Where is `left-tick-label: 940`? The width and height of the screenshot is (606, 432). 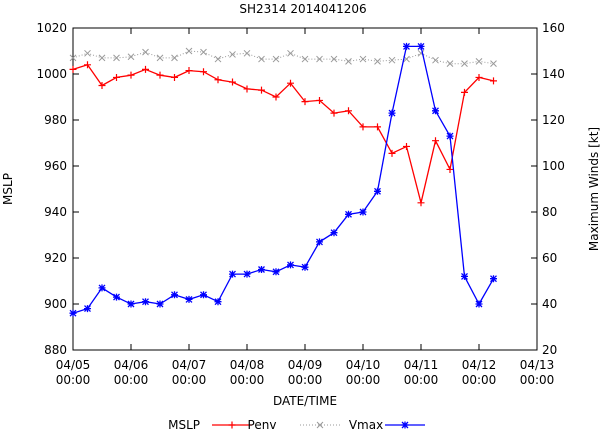
left-tick-label: 940 is located at coordinates (55, 212).